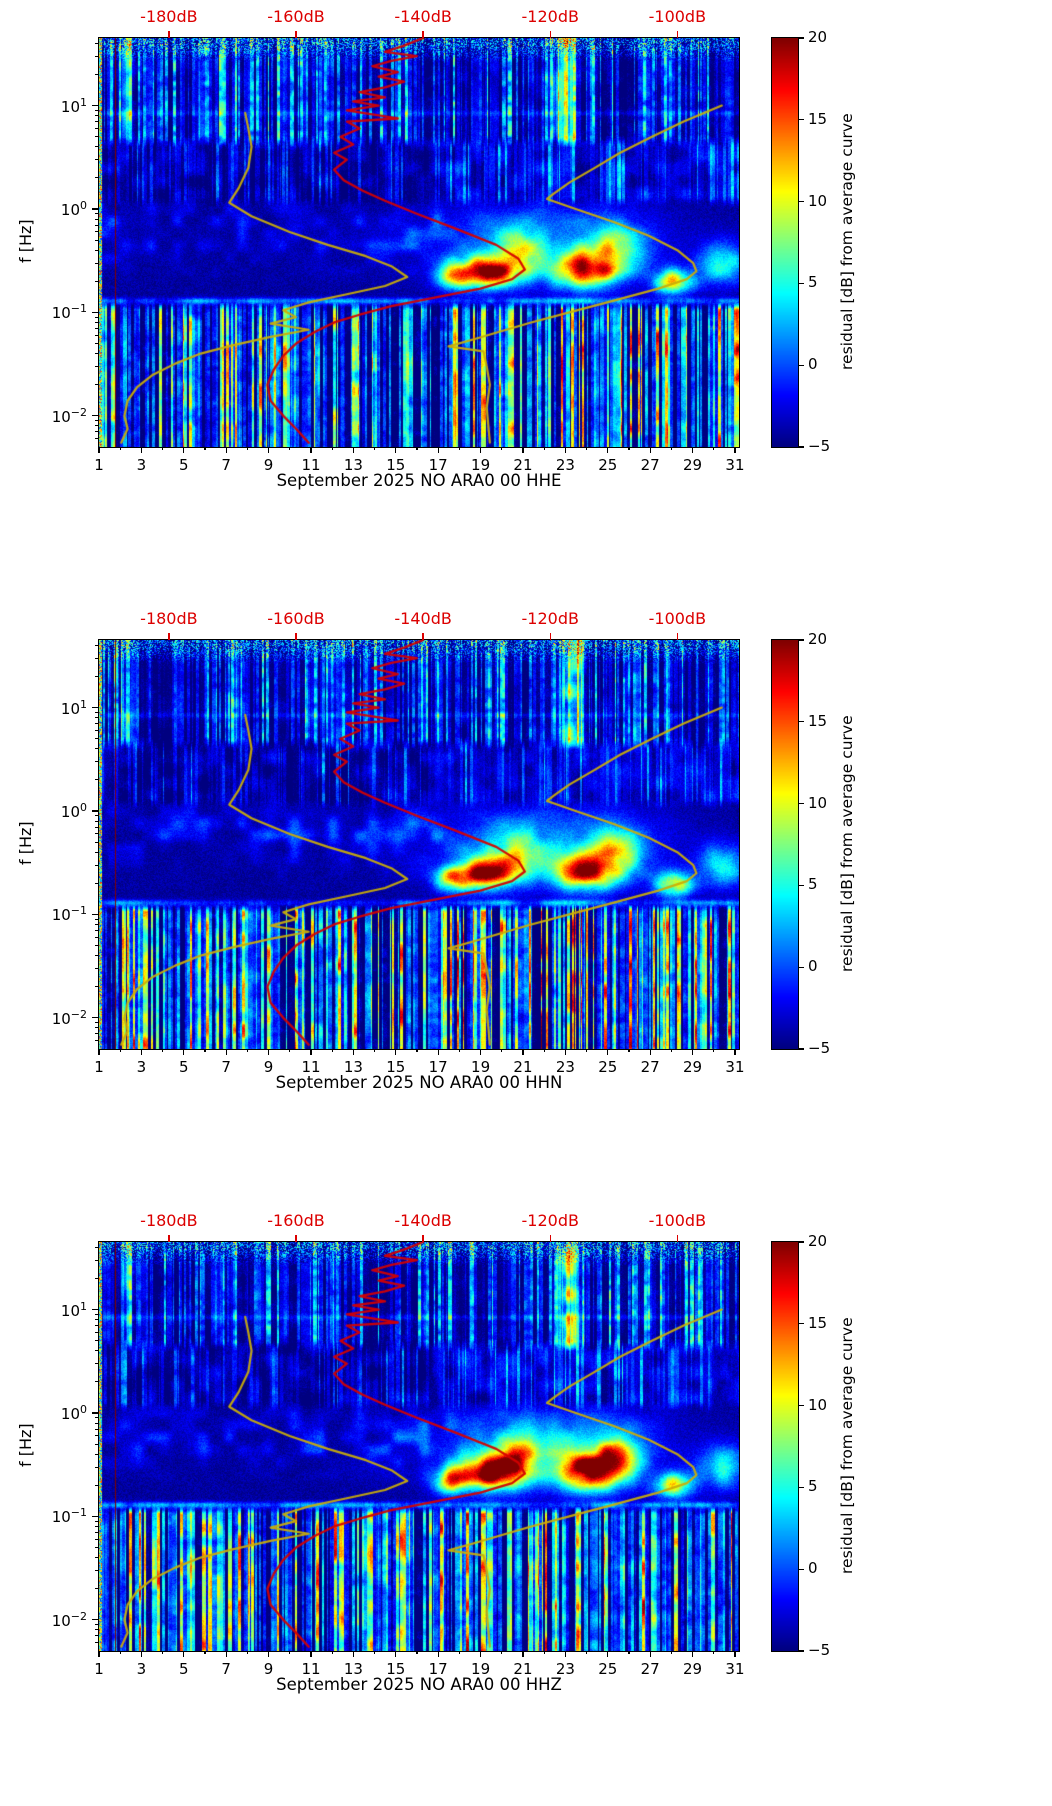 The image size is (1052, 1806). I want to click on x-axis-label: September 2025 NO ARA0 00 HHN, so click(419, 1082).